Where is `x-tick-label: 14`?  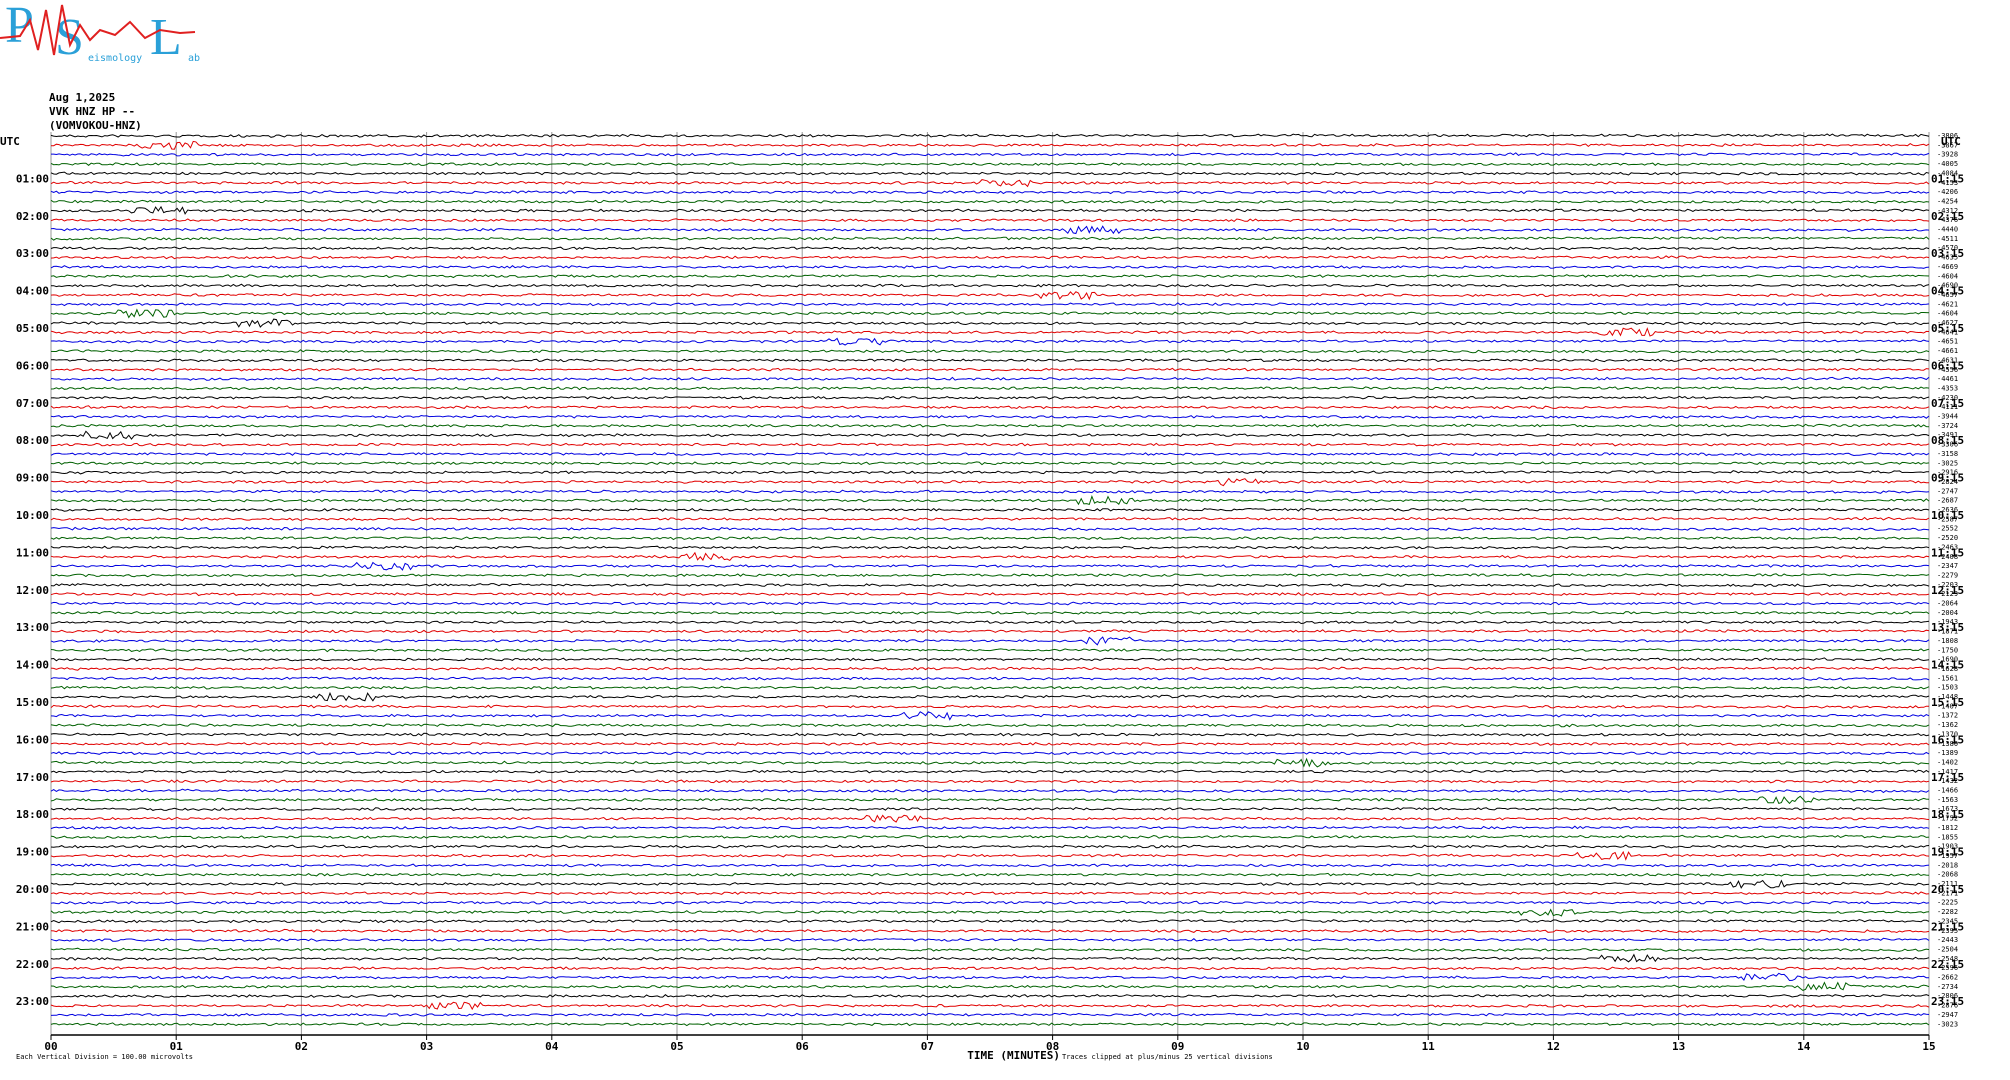 x-tick-label: 14 is located at coordinates (1804, 1046).